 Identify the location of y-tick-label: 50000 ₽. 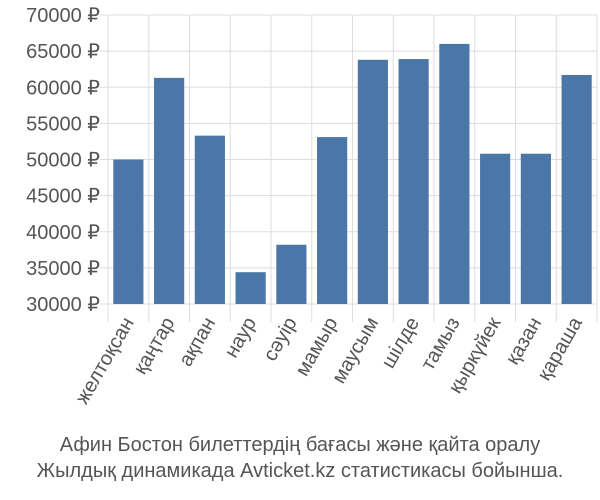
(63, 161).